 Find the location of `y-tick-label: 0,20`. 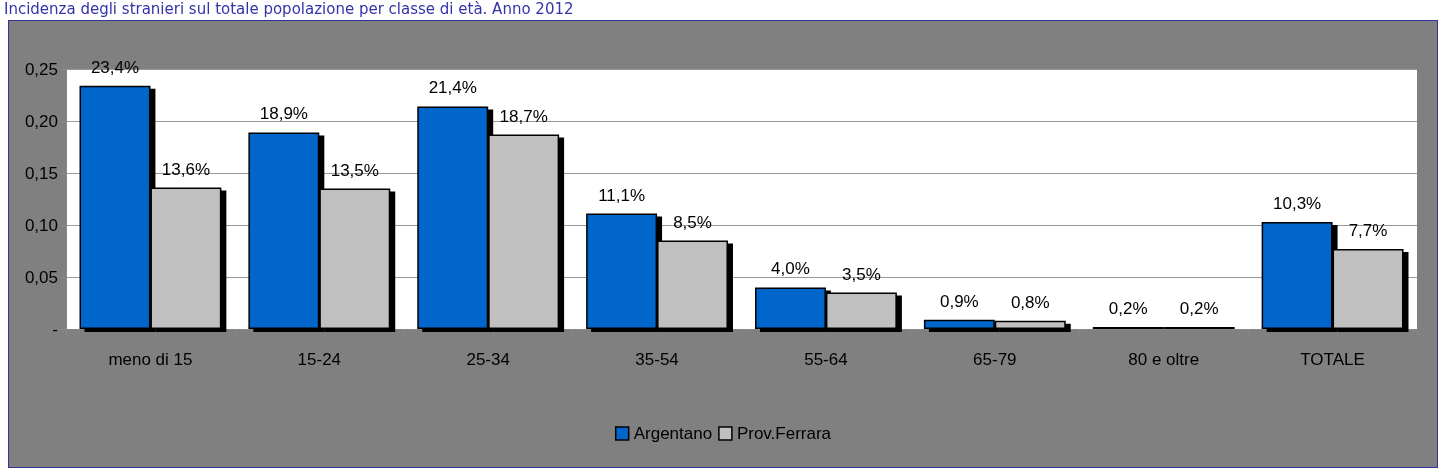

y-tick-label: 0,20 is located at coordinates (41, 121).